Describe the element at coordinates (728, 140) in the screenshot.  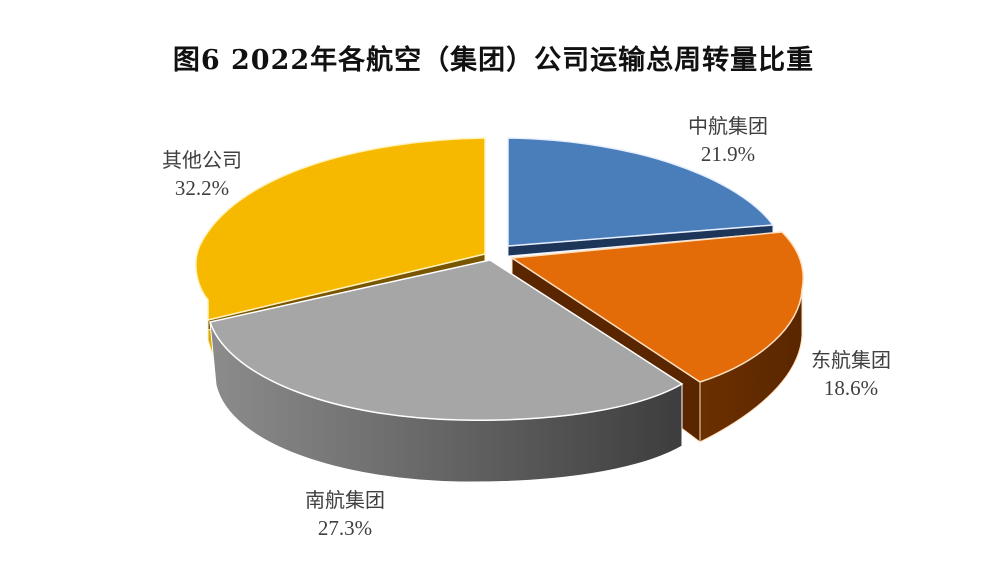
I see `label-air-china: 中航集团 21.9%` at that location.